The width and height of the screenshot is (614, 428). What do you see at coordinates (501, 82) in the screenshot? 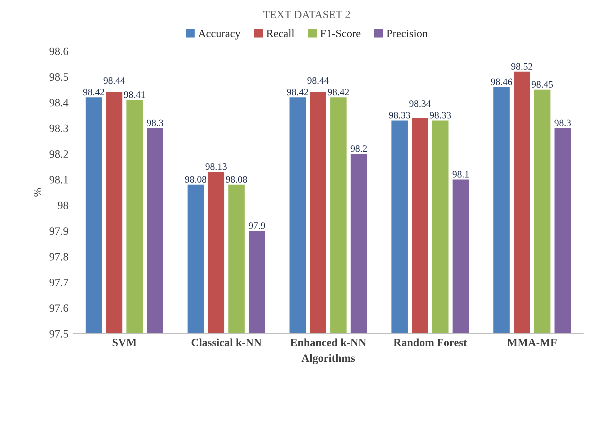
I see `data-label: 98.46` at bounding box center [501, 82].